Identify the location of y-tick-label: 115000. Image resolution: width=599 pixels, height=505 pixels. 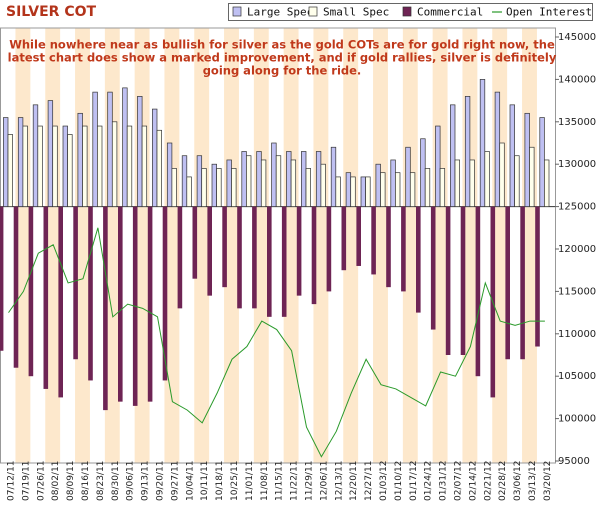
(577, 291).